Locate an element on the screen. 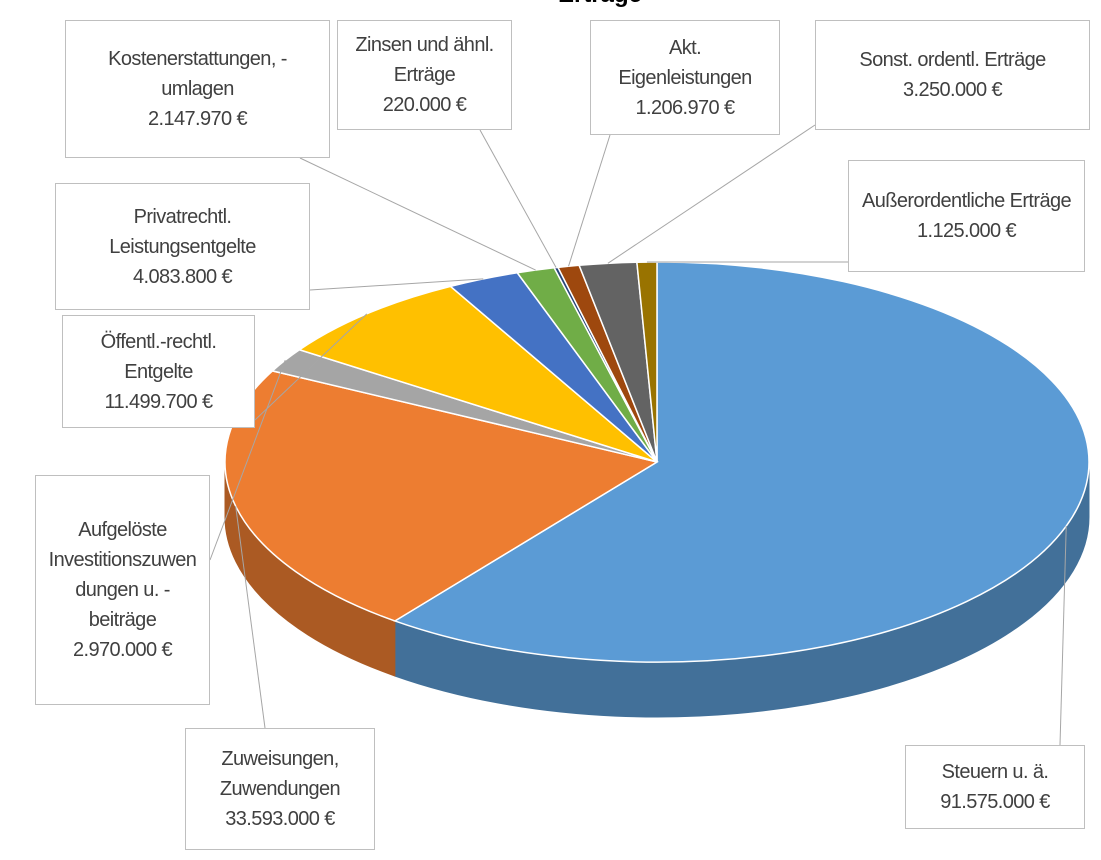 The width and height of the screenshot is (1101, 860). value-label: 2.970.000 € is located at coordinates (122, 650).